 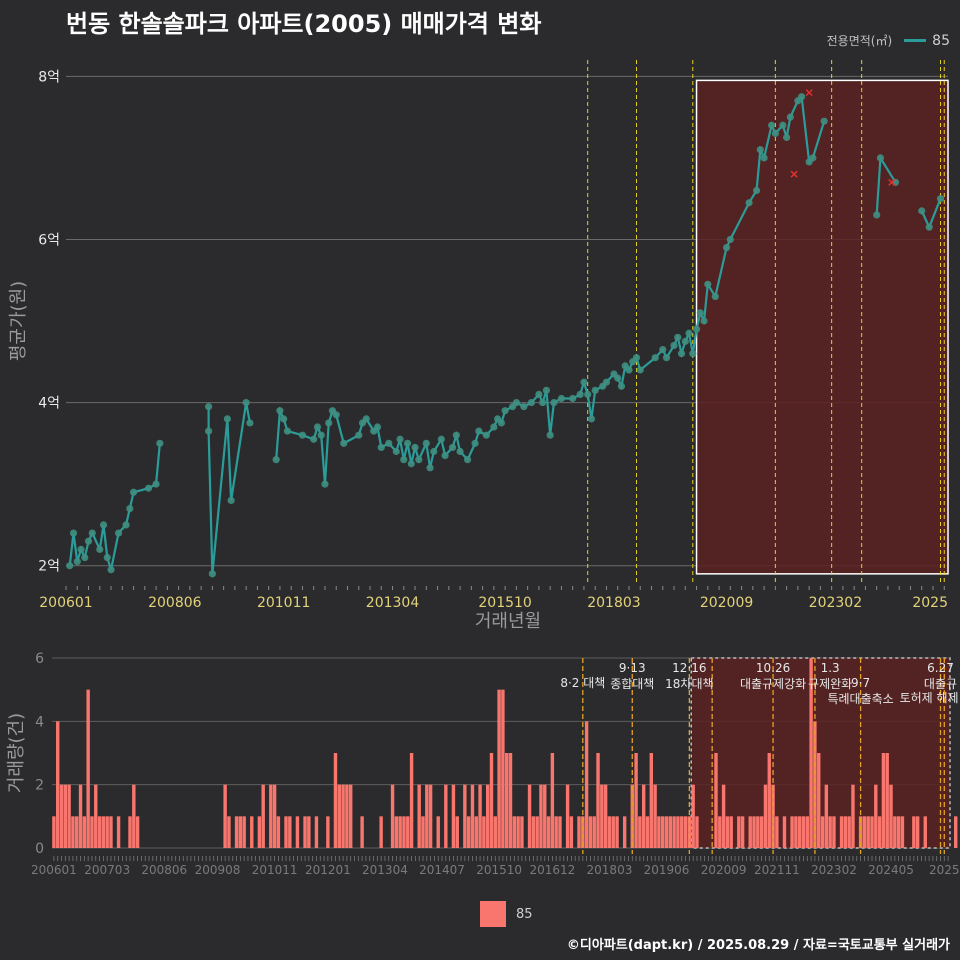 What do you see at coordinates (726, 603) in the screenshot?
I see `x-tick-label: 202009` at bounding box center [726, 603].